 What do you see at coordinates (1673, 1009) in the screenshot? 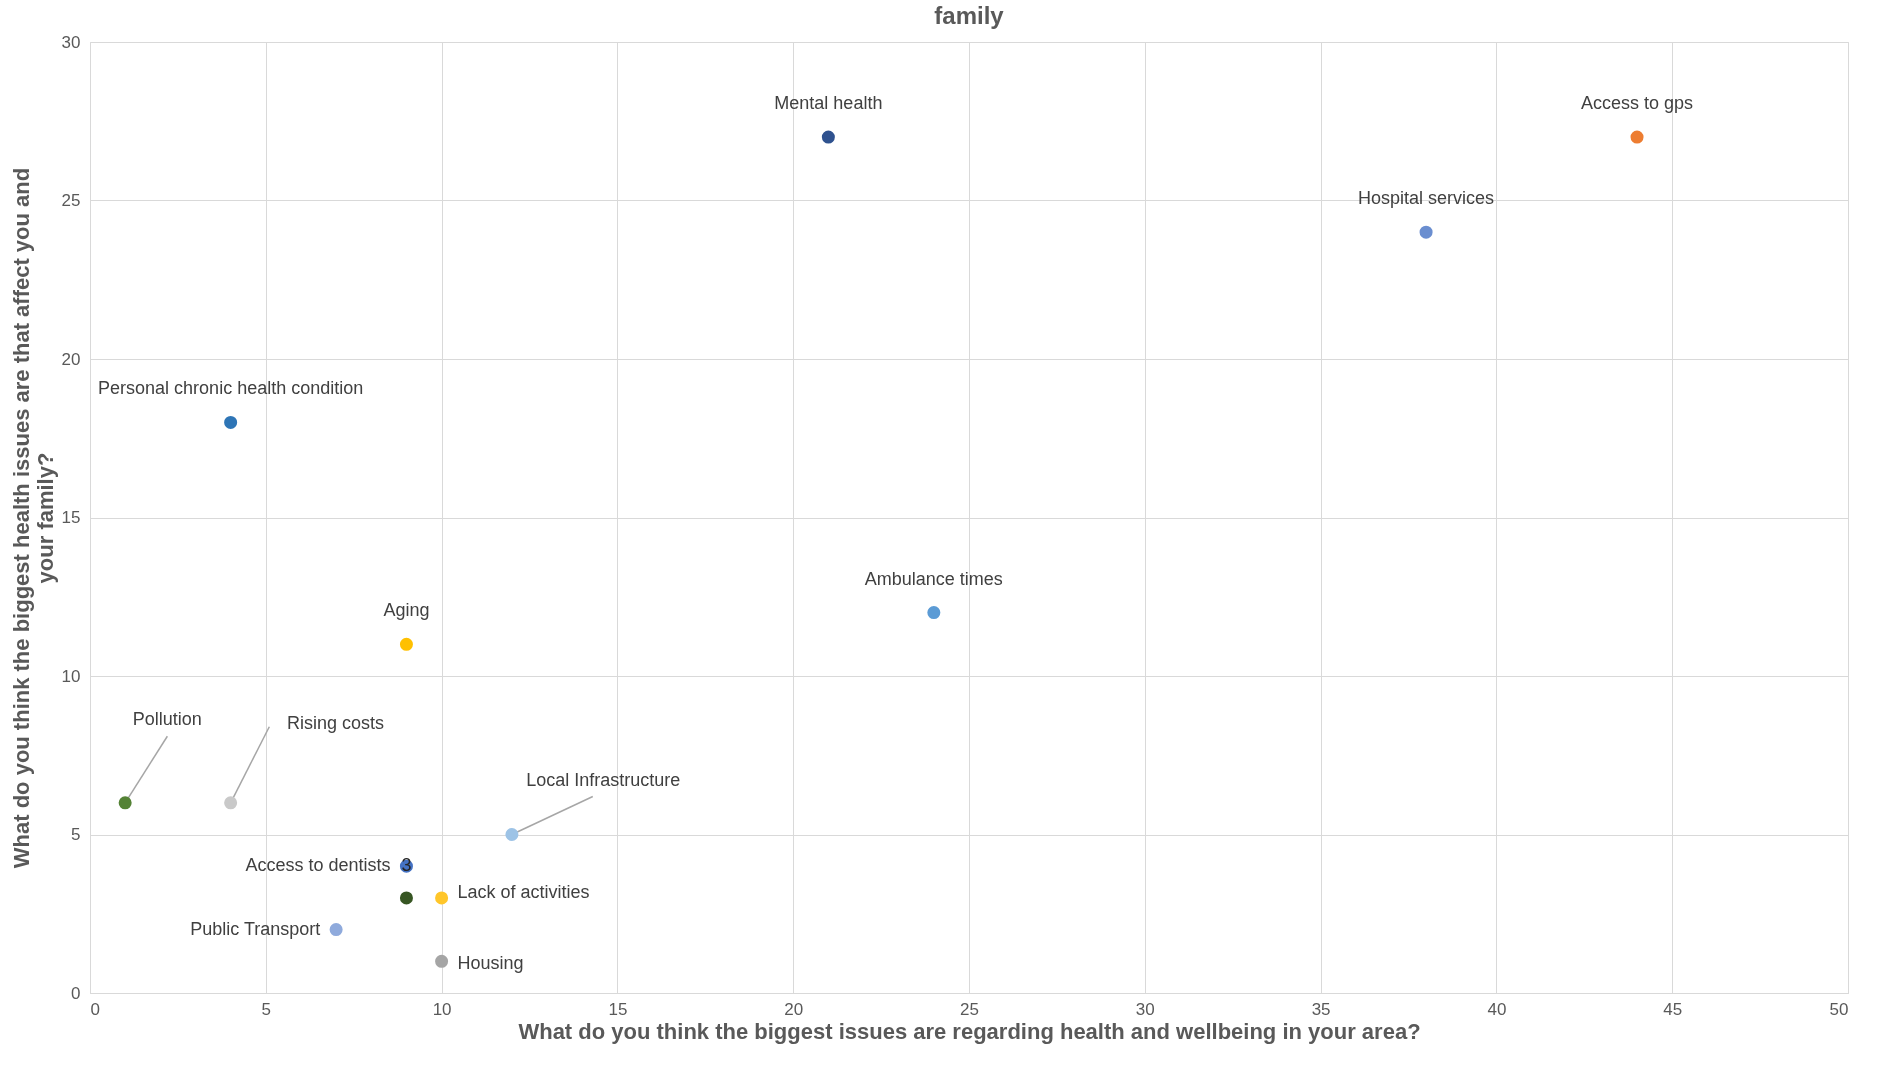
I see `x-tick-label: 45` at bounding box center [1673, 1009].